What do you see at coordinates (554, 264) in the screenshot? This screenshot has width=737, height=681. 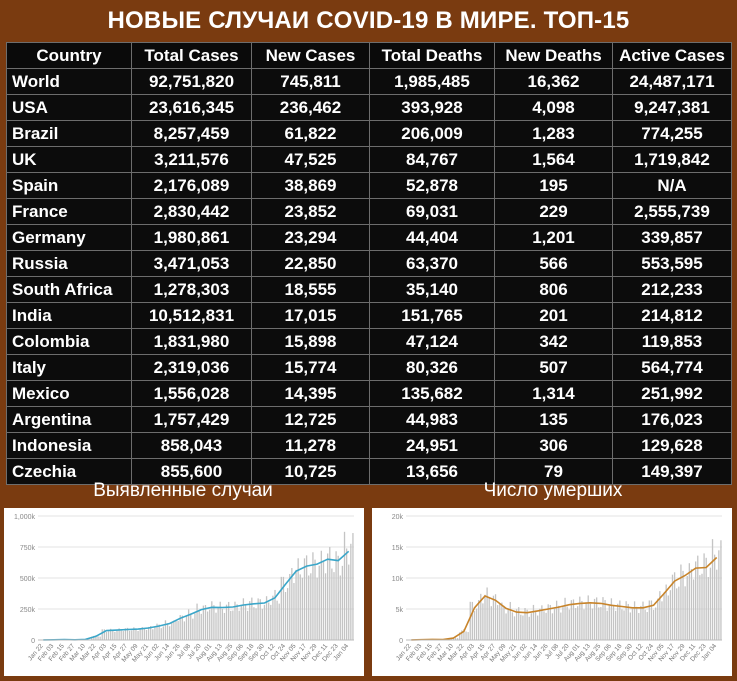 I see `cell-new-deaths: 566` at bounding box center [554, 264].